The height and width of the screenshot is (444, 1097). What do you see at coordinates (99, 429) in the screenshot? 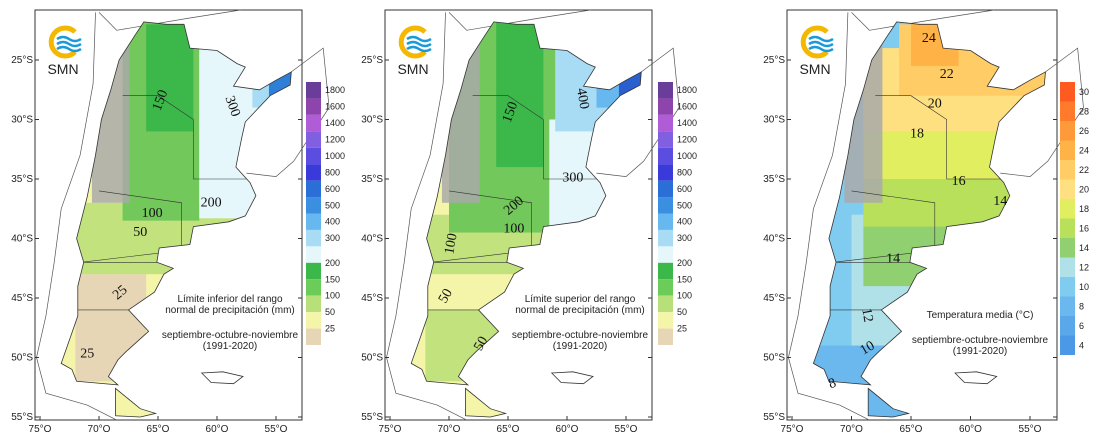
I see `lon-tick-label: 70°O` at bounding box center [99, 429].